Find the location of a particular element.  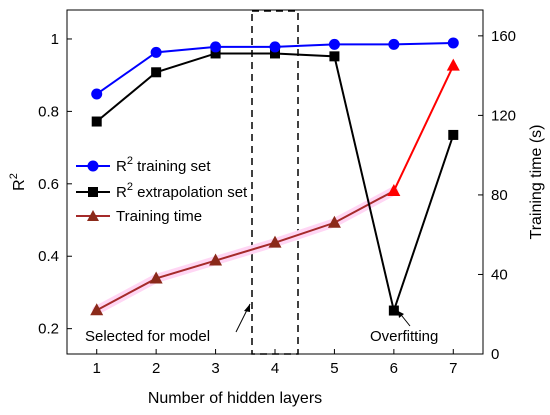

y-right-tick-label: 40 is located at coordinates (499, 274).